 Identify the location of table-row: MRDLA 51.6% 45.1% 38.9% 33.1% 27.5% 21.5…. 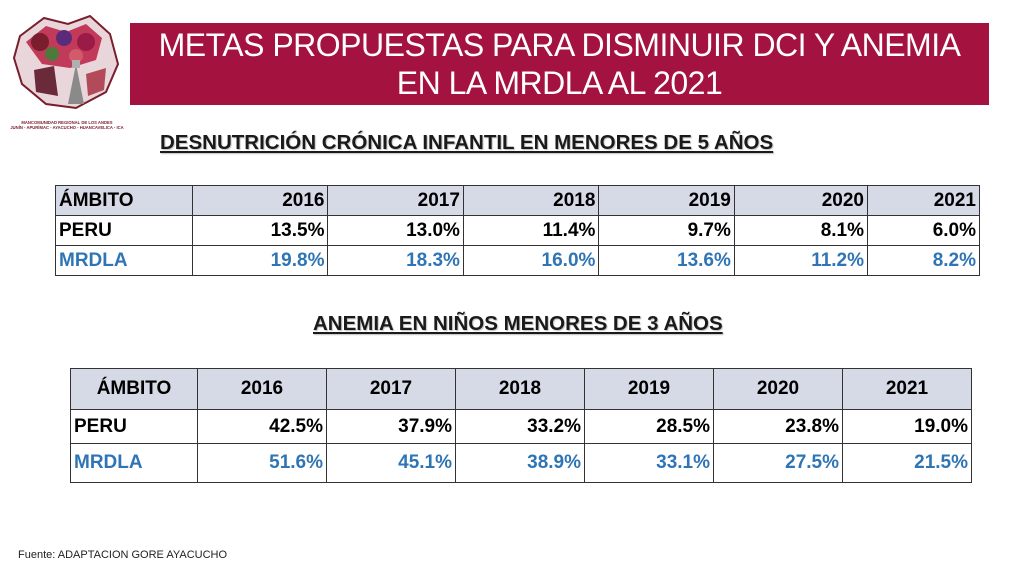
(521, 463).